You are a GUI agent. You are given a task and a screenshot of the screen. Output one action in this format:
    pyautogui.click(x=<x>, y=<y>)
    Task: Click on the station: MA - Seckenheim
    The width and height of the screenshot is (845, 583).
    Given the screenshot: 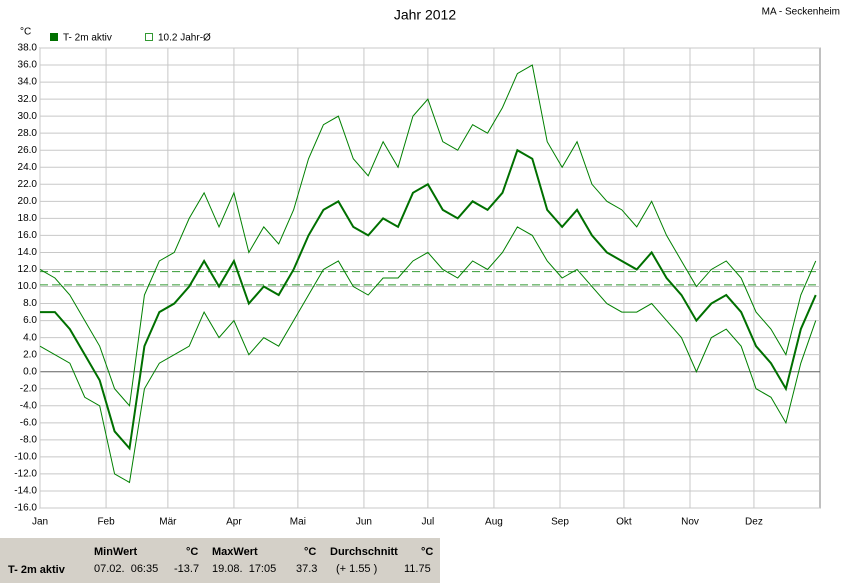 What is the action you would take?
    pyautogui.click(x=801, y=12)
    